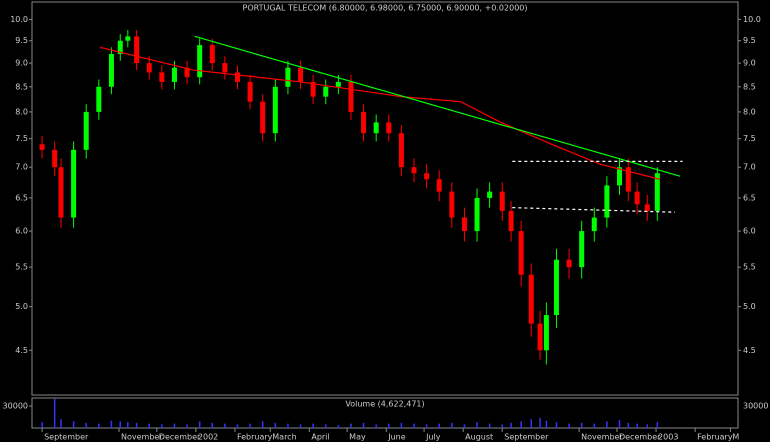  I want to click on volume-title: Volume (4,622,471), so click(384, 404).